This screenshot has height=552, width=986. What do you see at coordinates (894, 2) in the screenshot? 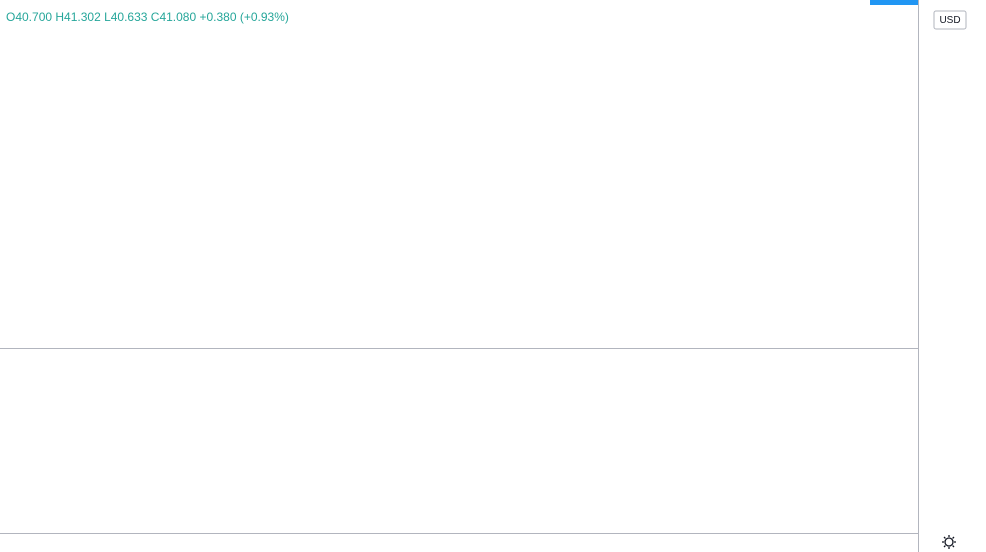
I see `top-highlight` at bounding box center [894, 2].